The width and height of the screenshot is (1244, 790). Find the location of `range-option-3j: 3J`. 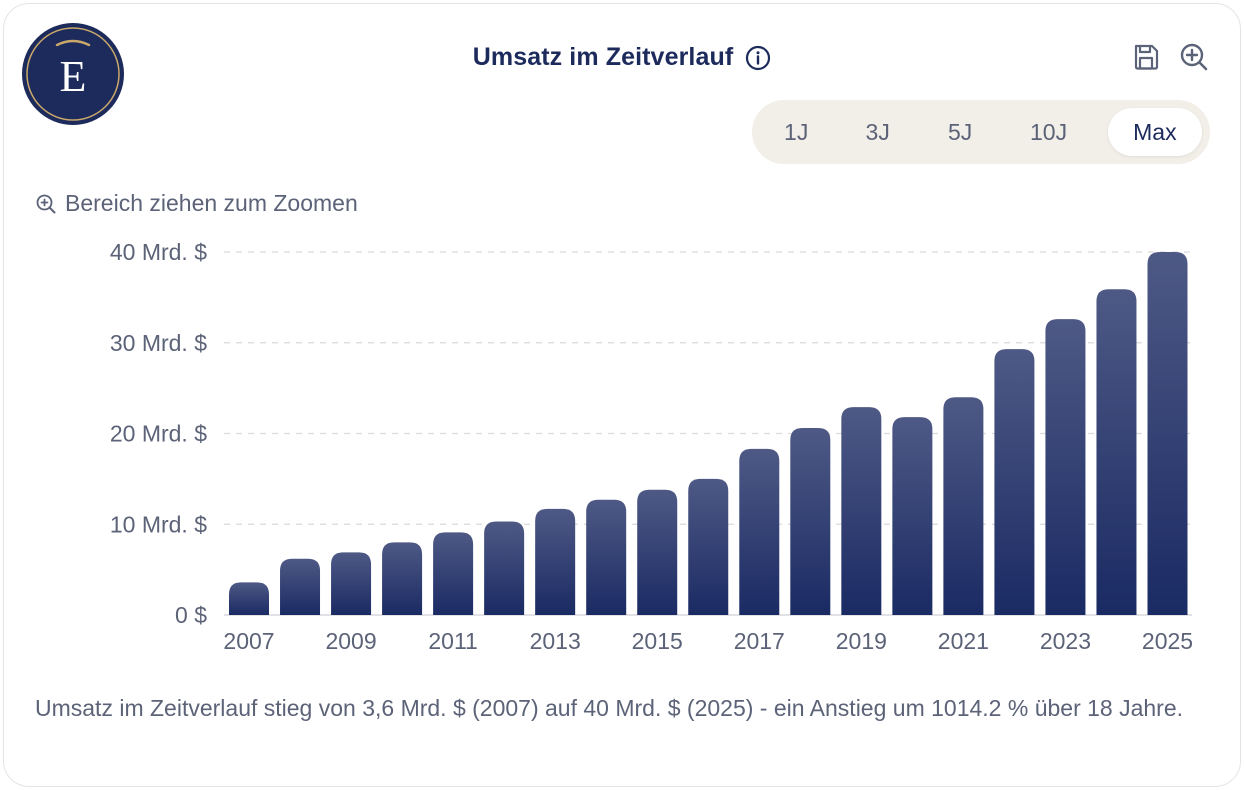

range-option-3j: 3J is located at coordinates (877, 131).